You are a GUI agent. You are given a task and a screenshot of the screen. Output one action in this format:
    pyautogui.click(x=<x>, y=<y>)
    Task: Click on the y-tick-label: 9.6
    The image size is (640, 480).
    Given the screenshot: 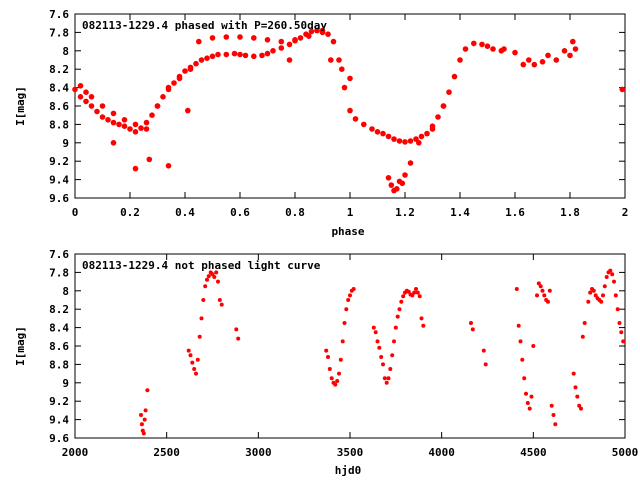 What is the action you would take?
    pyautogui.click(x=59, y=198)
    